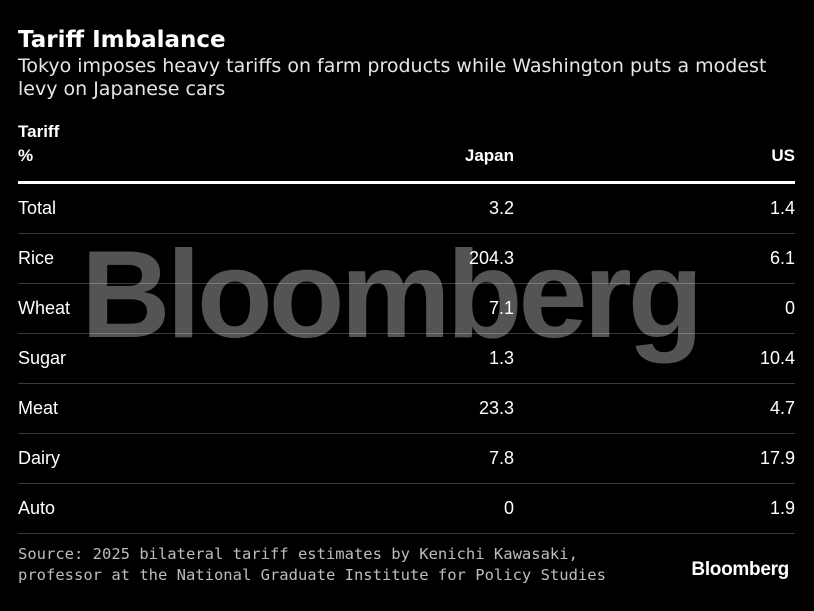 The width and height of the screenshot is (814, 611). What do you see at coordinates (782, 258) in the screenshot?
I see `us-value: 6.1` at bounding box center [782, 258].